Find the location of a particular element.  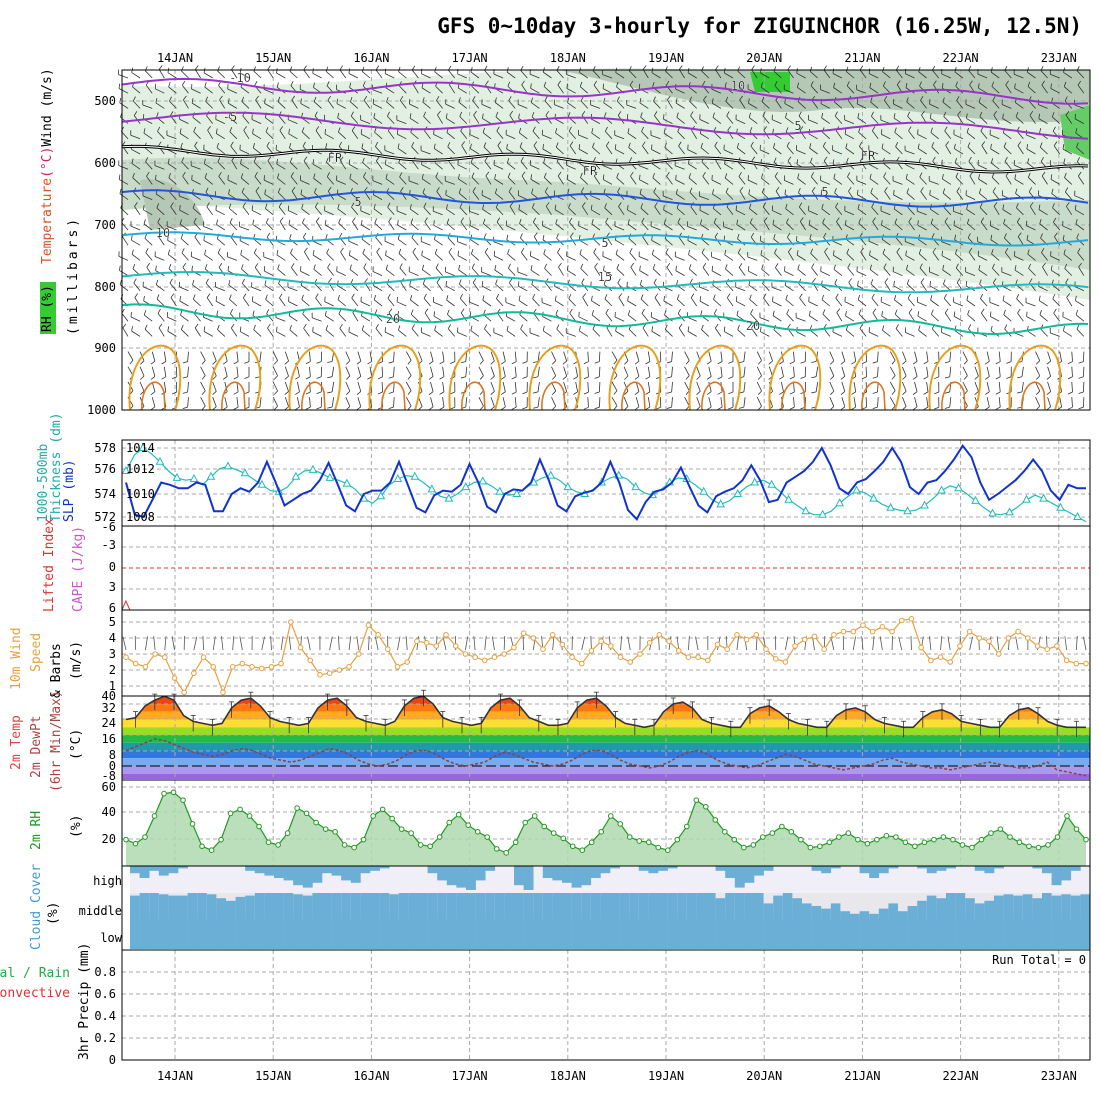

contour-label: 10 is located at coordinates (738, 86).